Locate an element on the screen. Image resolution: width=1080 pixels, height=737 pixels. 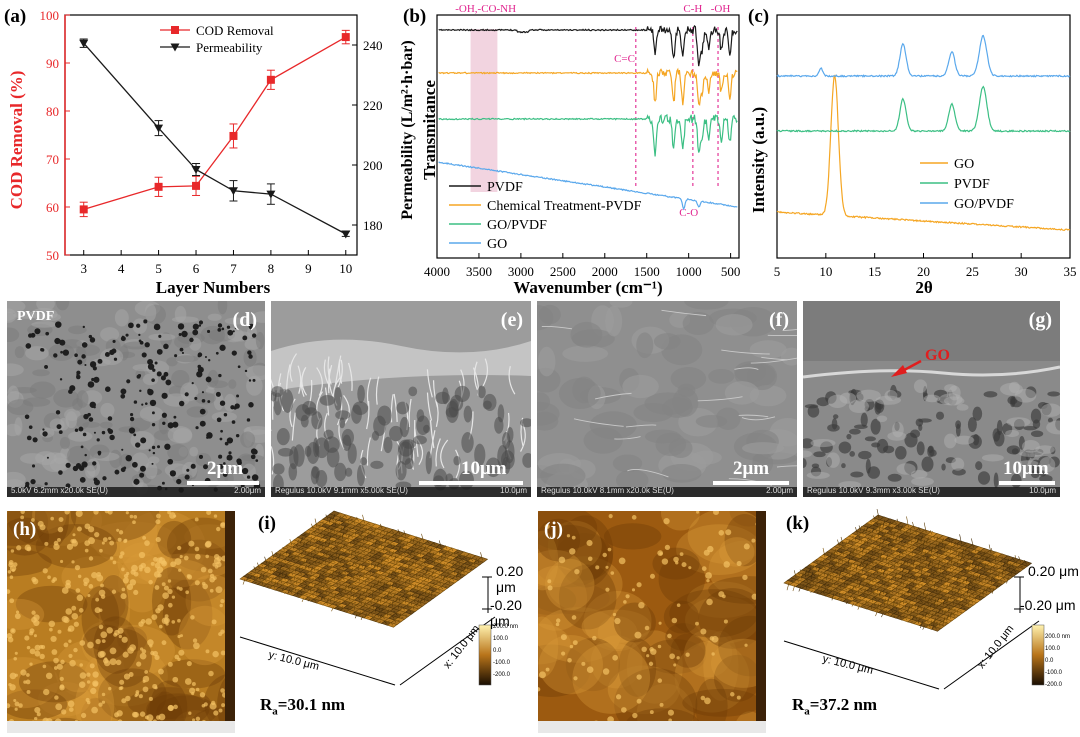
x-tick-label: 3000 is located at coordinates (521, 271).